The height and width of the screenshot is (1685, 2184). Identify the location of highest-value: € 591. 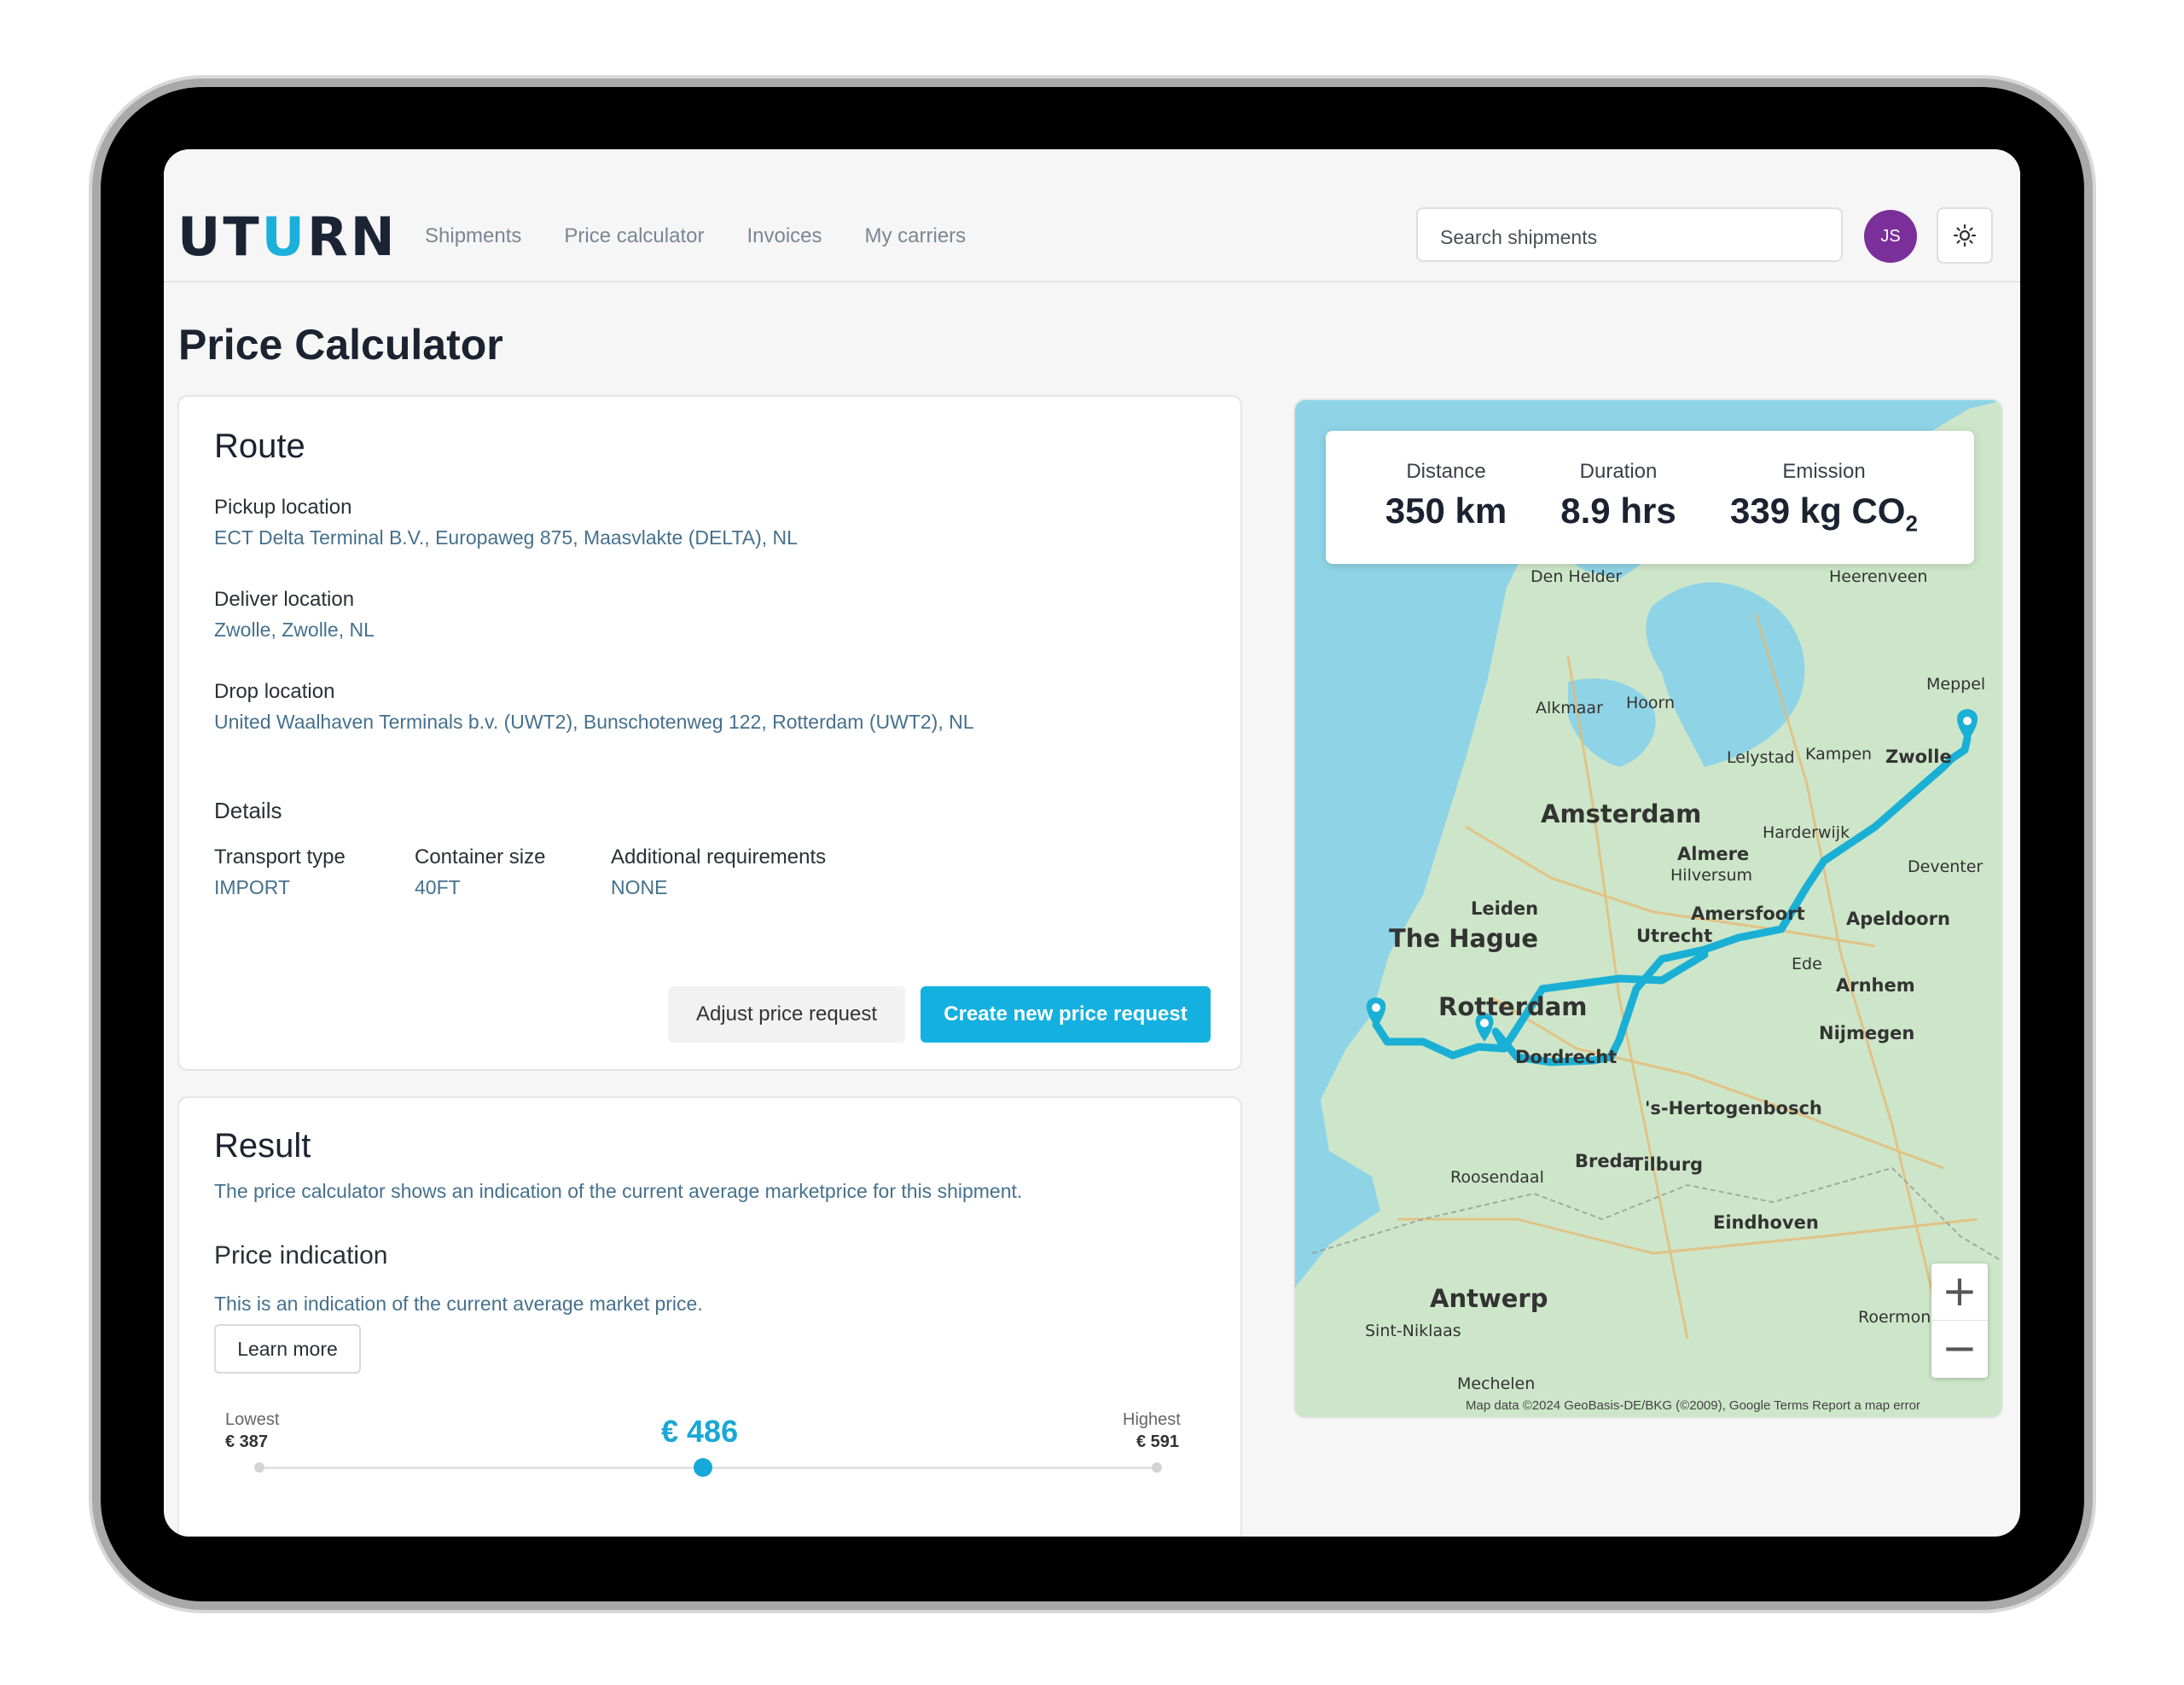
(1158, 1441).